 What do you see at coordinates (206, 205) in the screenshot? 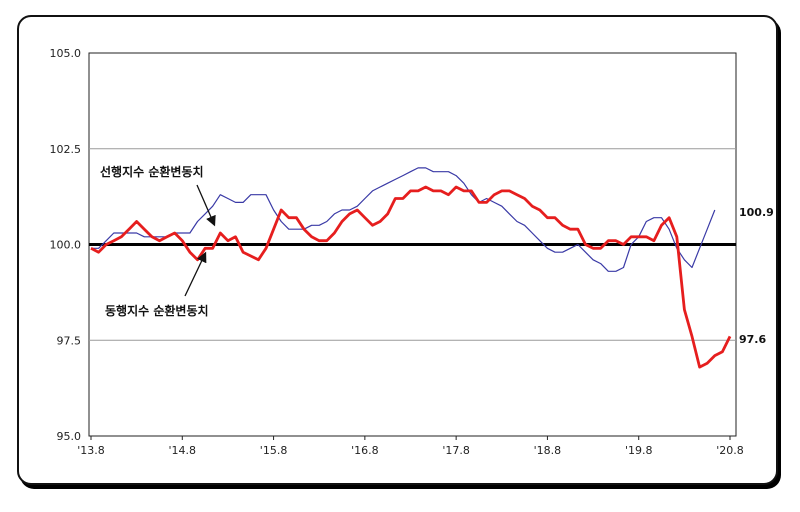
I see `annotation-leading-arrow` at bounding box center [206, 205].